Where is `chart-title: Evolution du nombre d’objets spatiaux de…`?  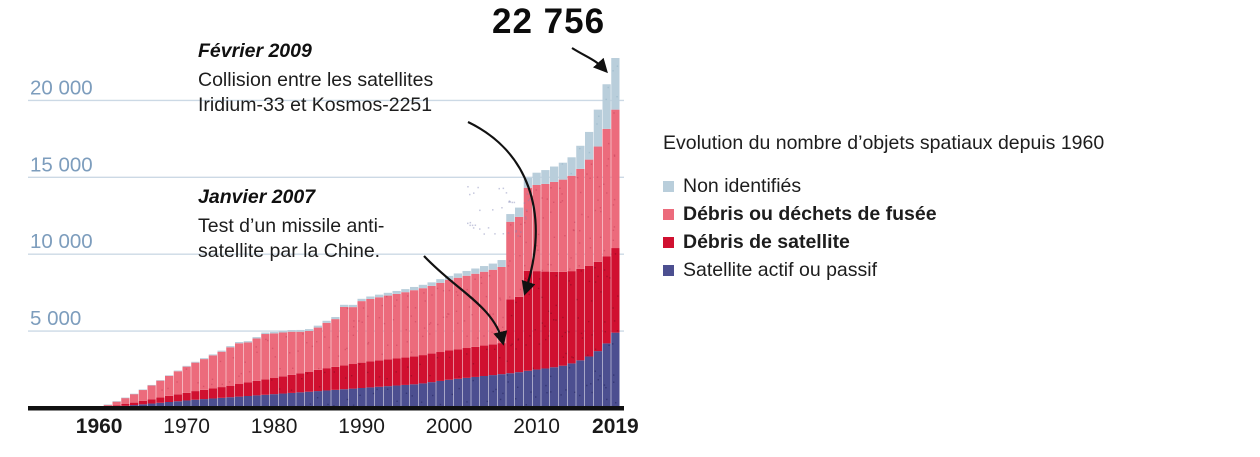 chart-title: Evolution du nombre d’objets spatiaux de… is located at coordinates (884, 143).